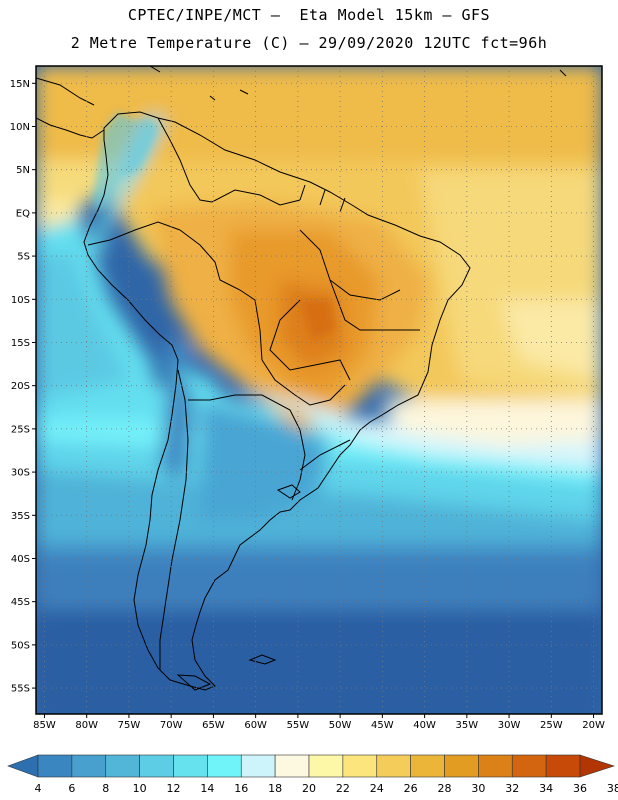  I want to click on colorbar-label: 12, so click(173, 788).